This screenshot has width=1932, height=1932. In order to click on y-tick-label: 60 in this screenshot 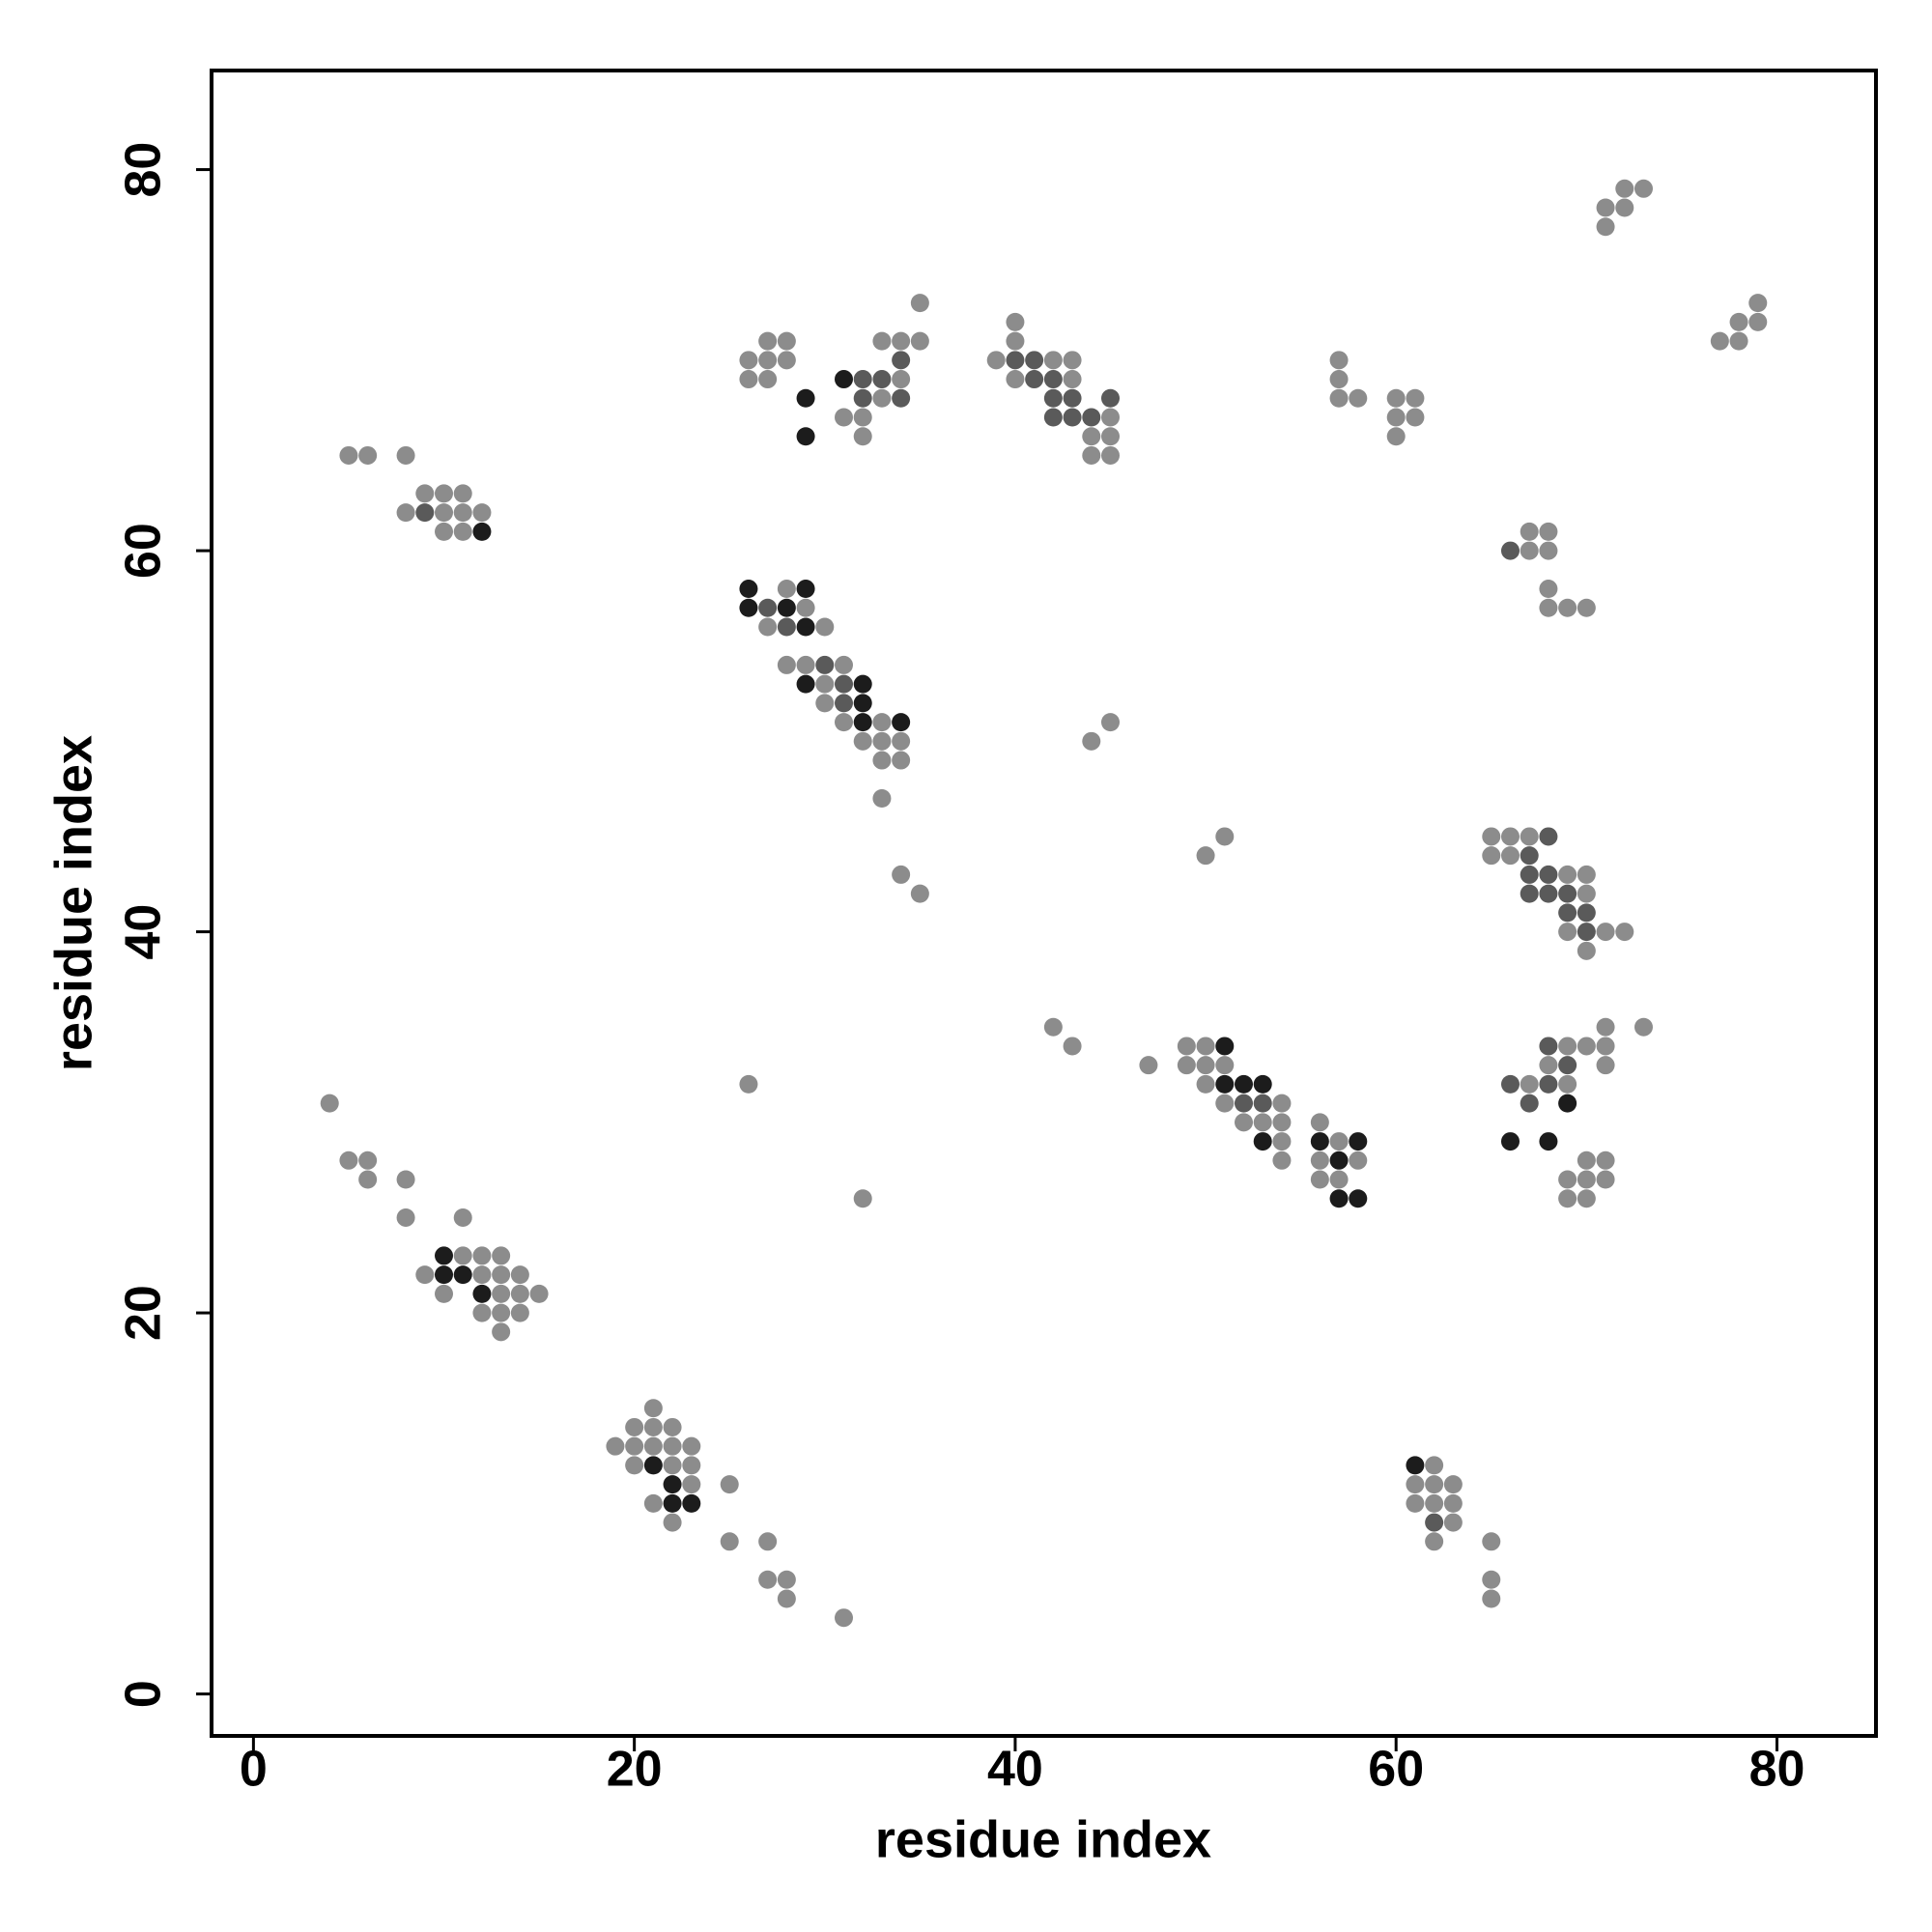, I will do `click(144, 551)`.